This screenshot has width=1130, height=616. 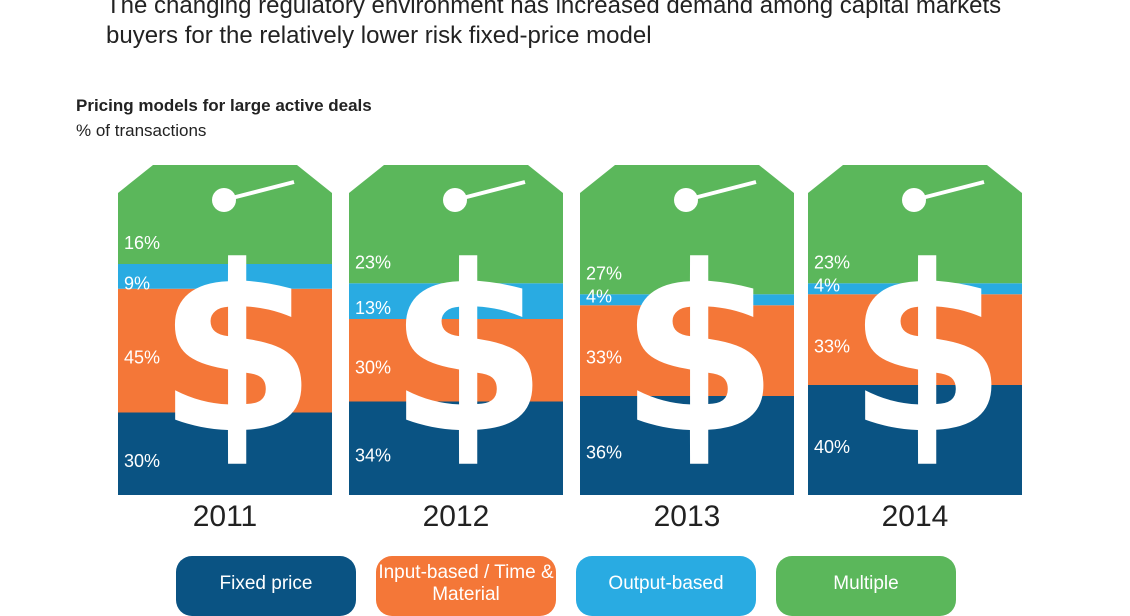 I want to click on legend-label-output-based: Output-based, so click(x=666, y=583).